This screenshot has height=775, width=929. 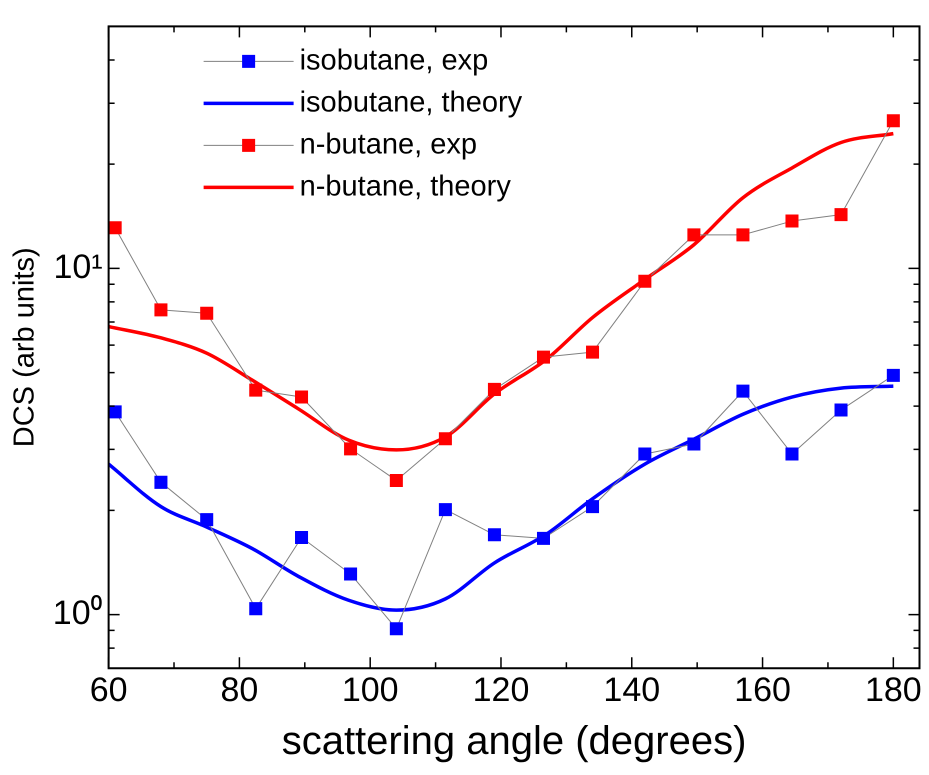 I want to click on x-axis-title: scattering angle (degrees), so click(x=514, y=741).